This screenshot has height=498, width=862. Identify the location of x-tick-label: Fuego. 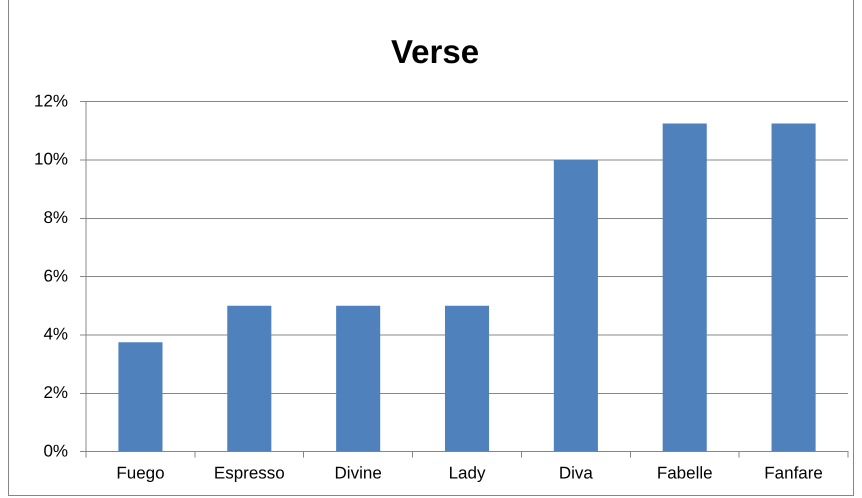
(140, 472).